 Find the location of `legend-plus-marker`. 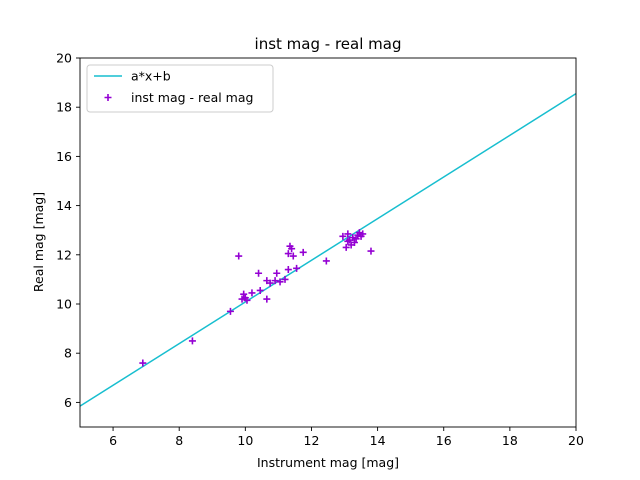

legend-plus-marker is located at coordinates (108, 97).